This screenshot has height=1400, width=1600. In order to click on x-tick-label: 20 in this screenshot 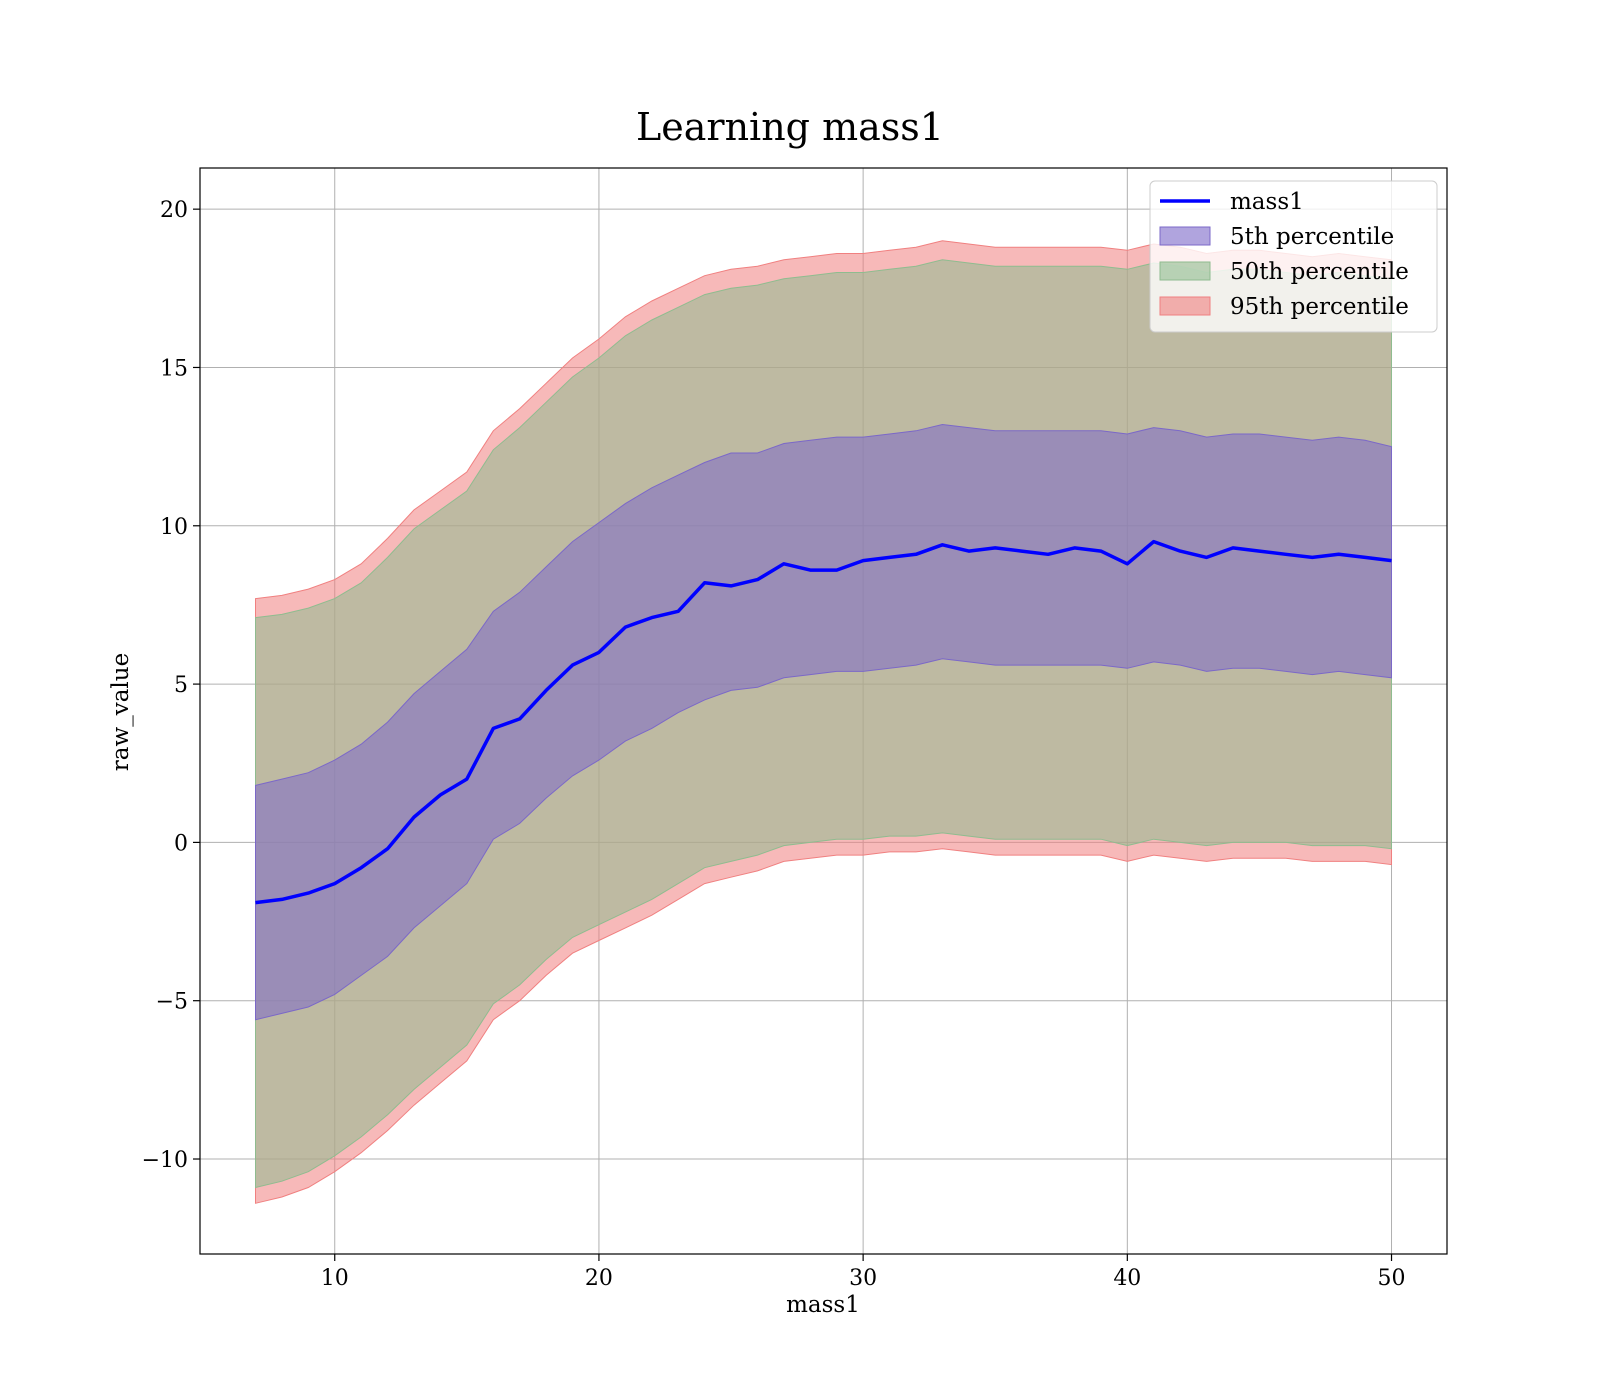, I will do `click(599, 1278)`.